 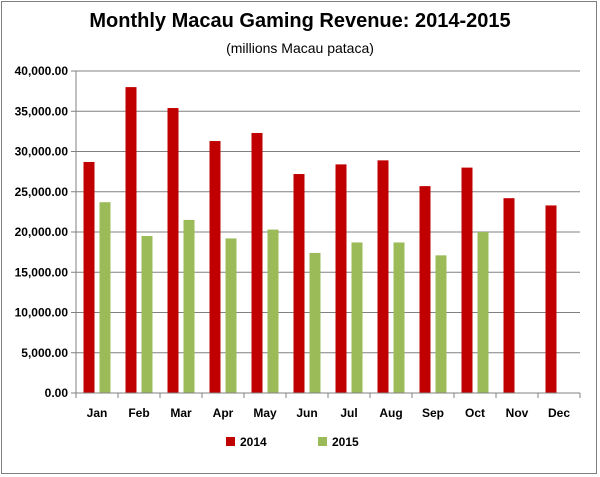 What do you see at coordinates (345, 442) in the screenshot?
I see `legend-label-2015: 2015` at bounding box center [345, 442].